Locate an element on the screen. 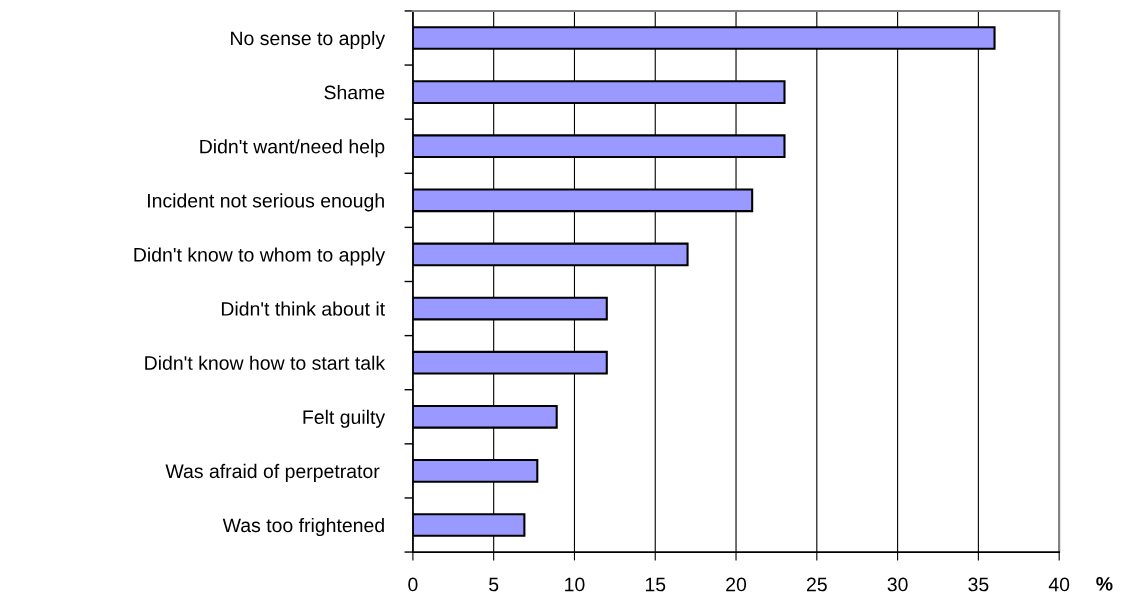  x-tick-label: 10 is located at coordinates (575, 584).